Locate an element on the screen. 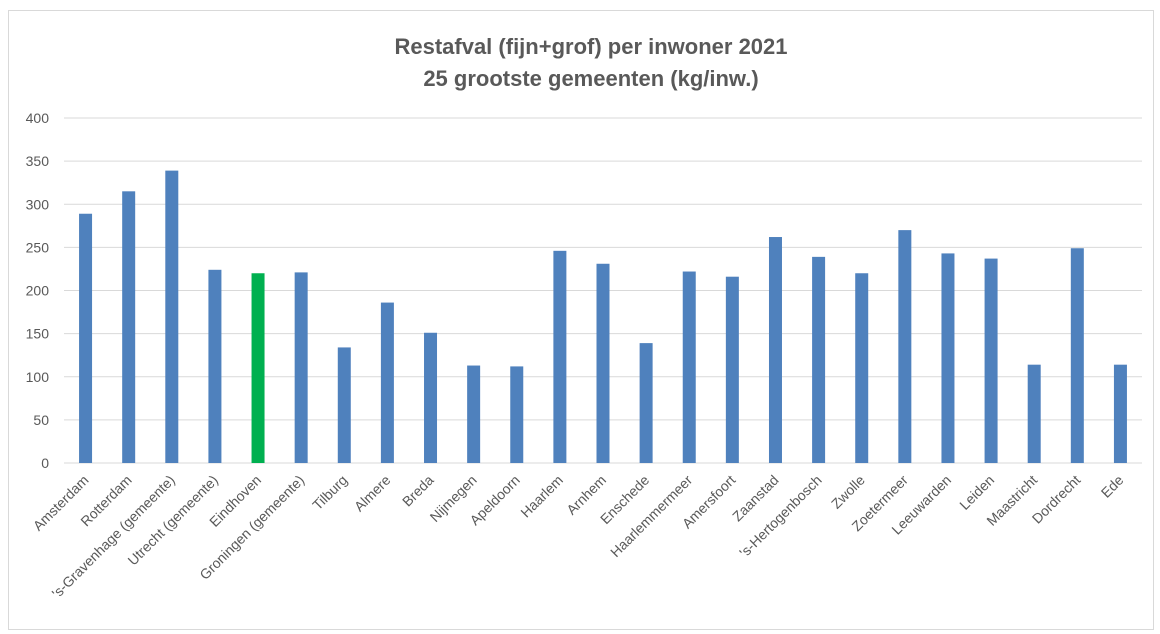 The height and width of the screenshot is (634, 1160). chart-title: Restafval (fijn+grof) per inwoner 2021 is located at coordinates (590, 46).